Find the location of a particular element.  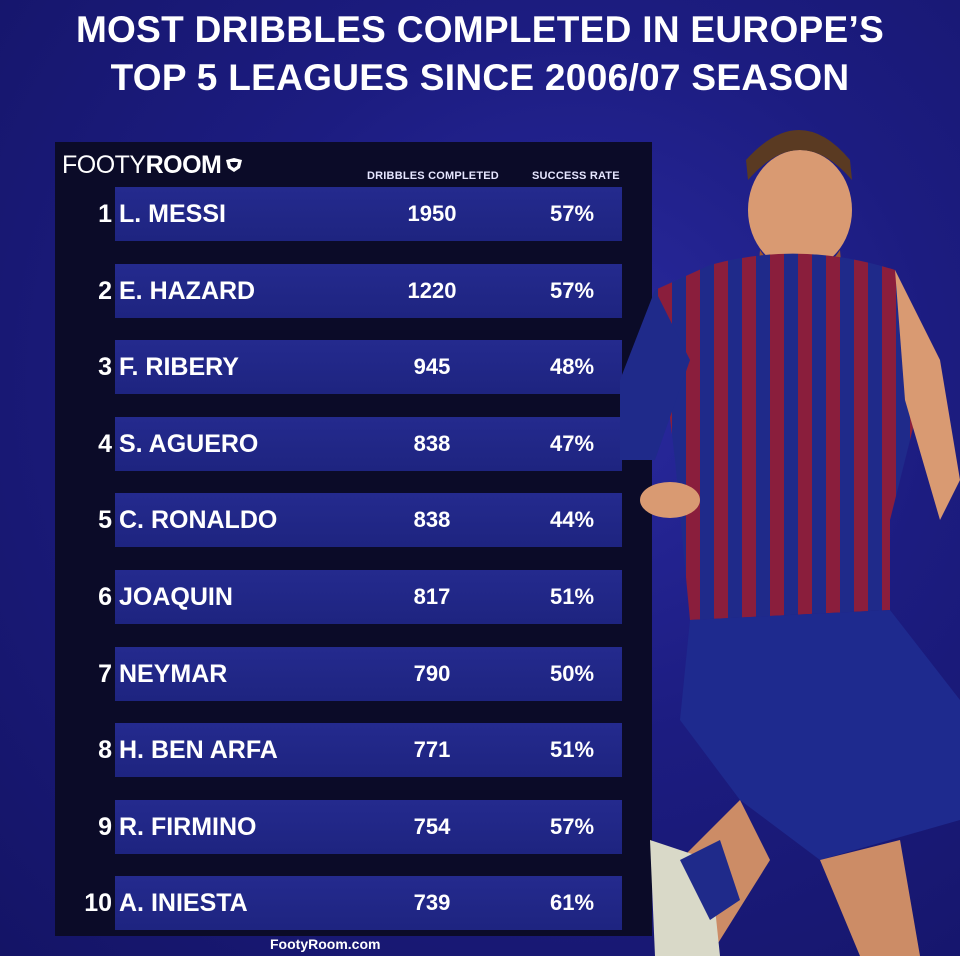

rank-number: 1 is located at coordinates (105, 214).